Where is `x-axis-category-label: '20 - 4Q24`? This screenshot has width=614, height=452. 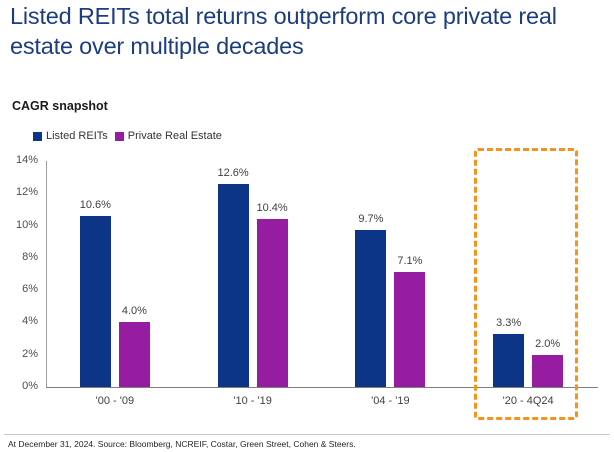 x-axis-category-label: '20 - 4Q24 is located at coordinates (528, 401).